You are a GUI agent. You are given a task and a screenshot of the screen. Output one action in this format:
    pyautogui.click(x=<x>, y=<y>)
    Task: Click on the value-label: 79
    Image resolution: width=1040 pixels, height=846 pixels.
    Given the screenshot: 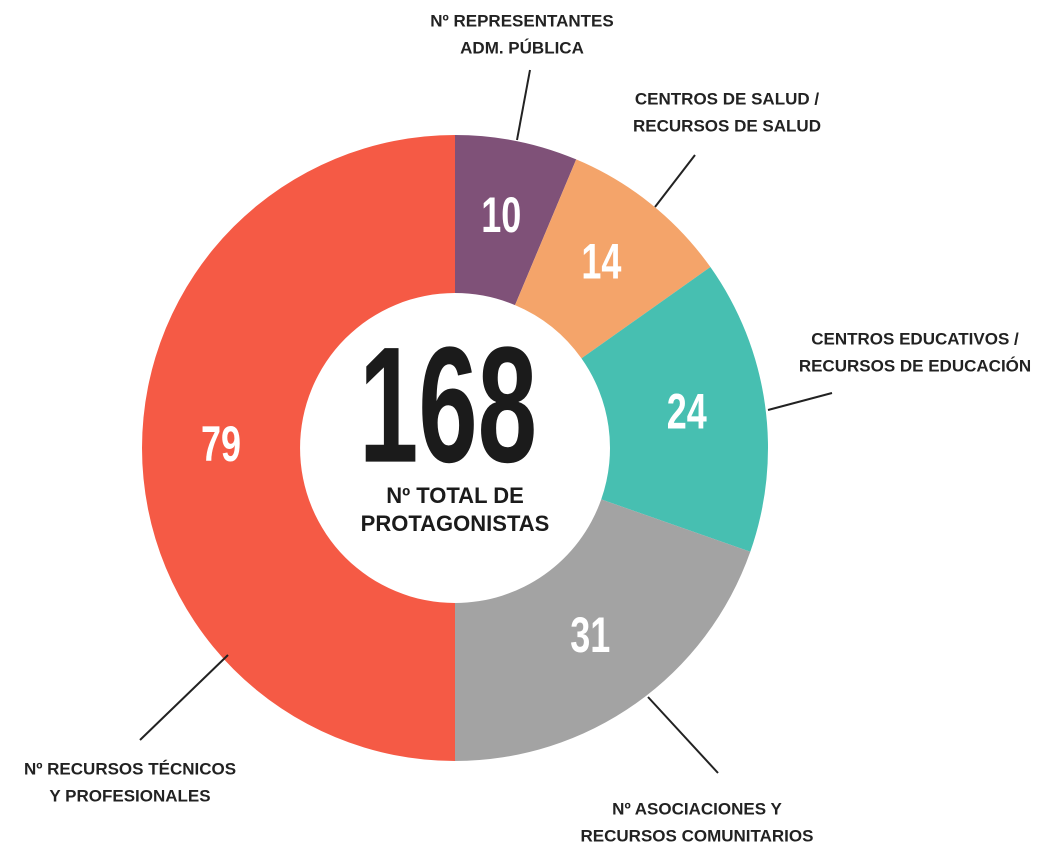 What is the action you would take?
    pyautogui.click(x=221, y=445)
    